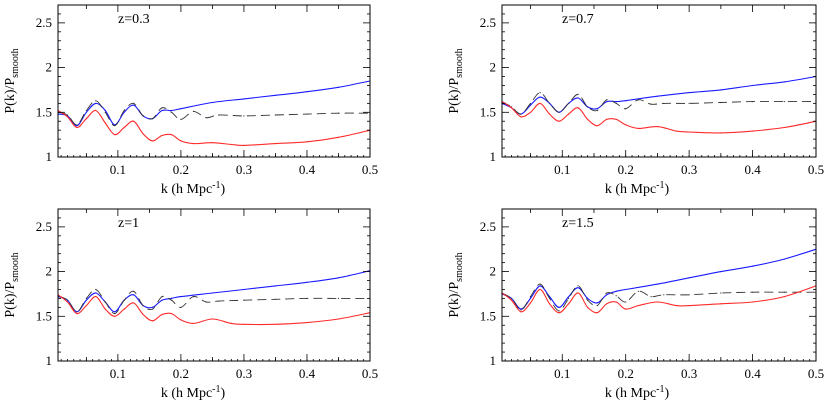  I want to click on y-tick-label: 1, so click(49, 156).